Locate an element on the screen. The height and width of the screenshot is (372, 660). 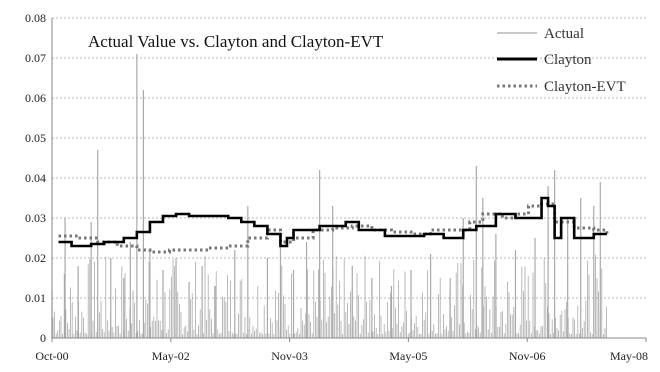
chart-title: Actual Value vs. Clayton and Clayton-EVT is located at coordinates (236, 41).